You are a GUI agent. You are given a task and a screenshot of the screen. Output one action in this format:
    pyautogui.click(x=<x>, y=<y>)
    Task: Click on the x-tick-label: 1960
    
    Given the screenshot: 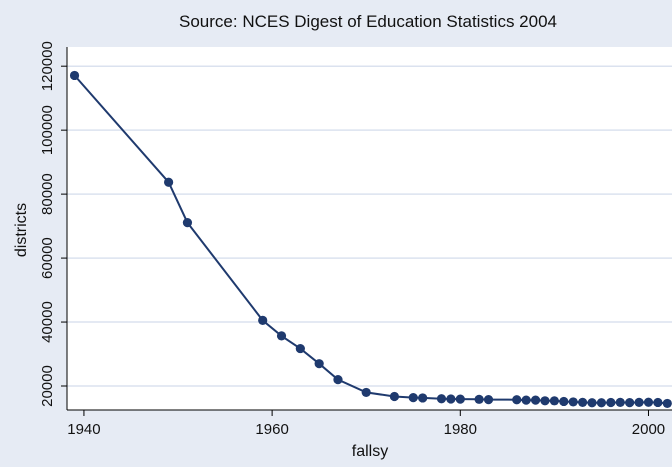 What is the action you would take?
    pyautogui.click(x=271, y=429)
    